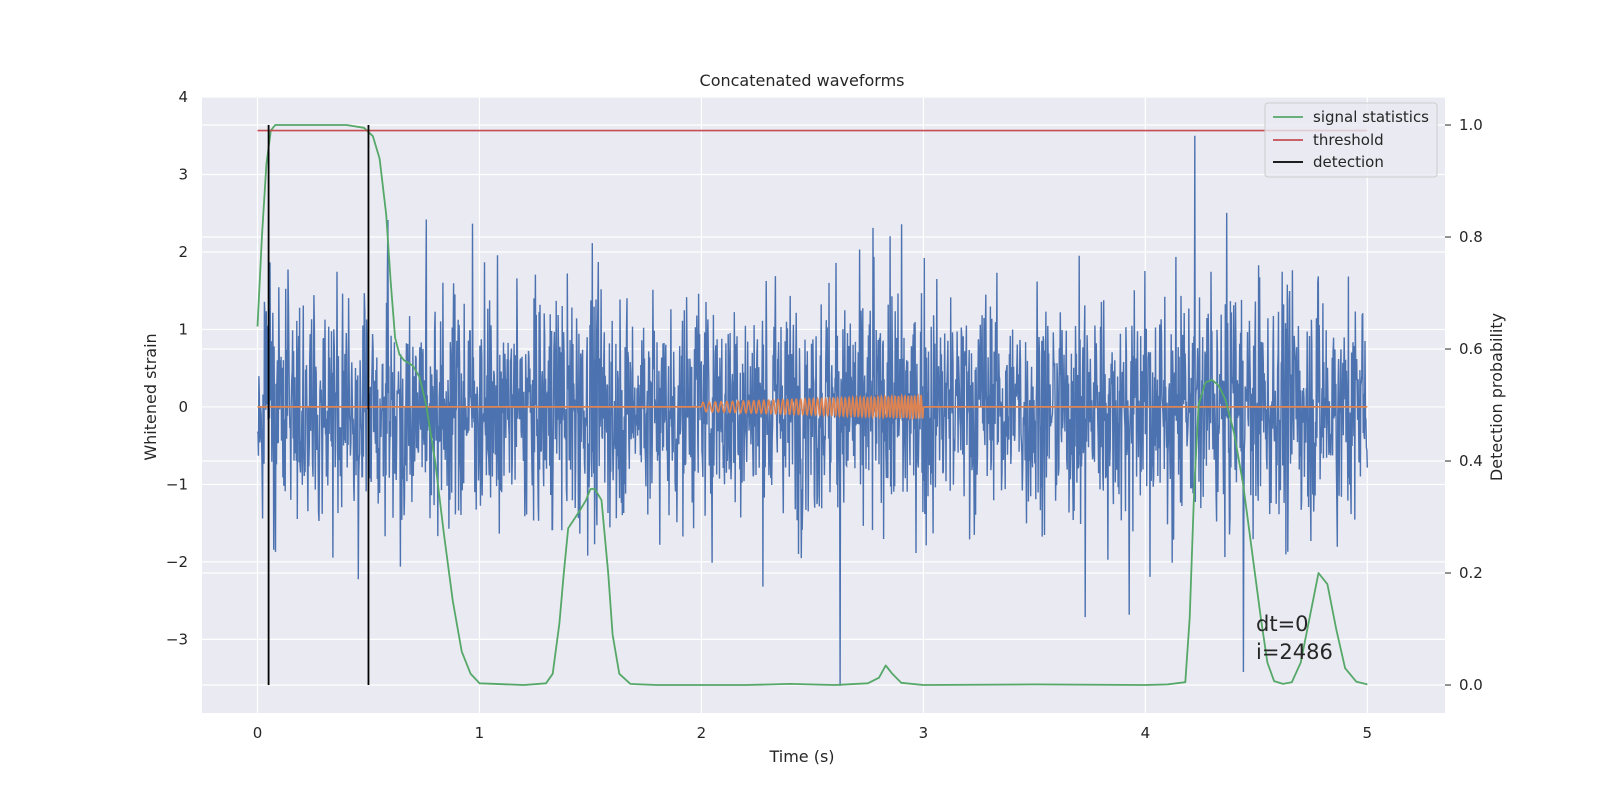 This screenshot has height=800, width=1600. What do you see at coordinates (1348, 162) in the screenshot?
I see `legend-label-detection: detection` at bounding box center [1348, 162].